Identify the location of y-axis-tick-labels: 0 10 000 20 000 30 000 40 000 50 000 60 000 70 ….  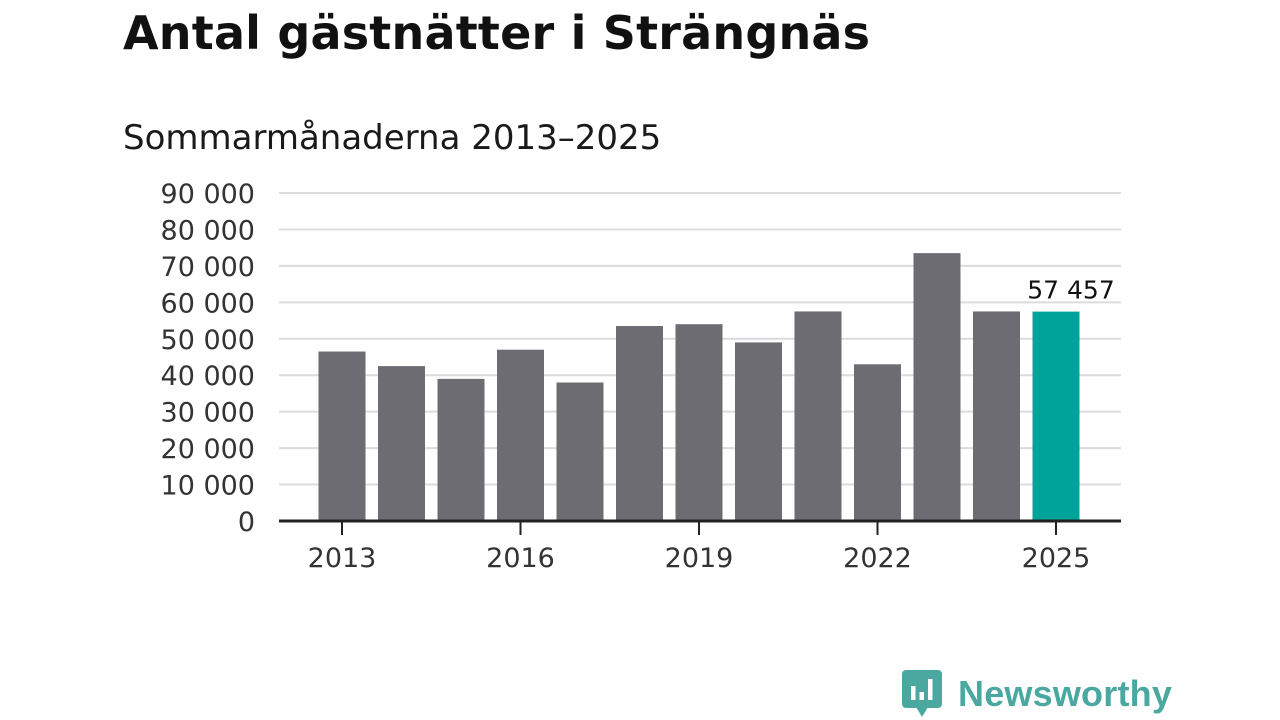
(208, 358).